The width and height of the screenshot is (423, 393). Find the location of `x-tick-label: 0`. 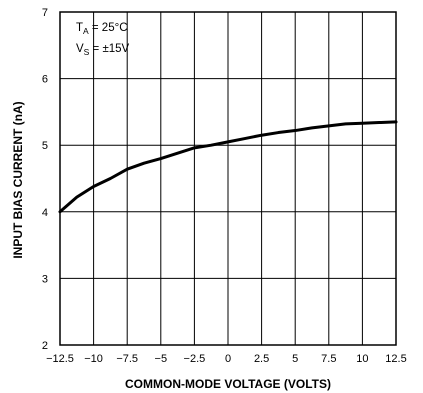

x-tick-label: 0 is located at coordinates (228, 359).